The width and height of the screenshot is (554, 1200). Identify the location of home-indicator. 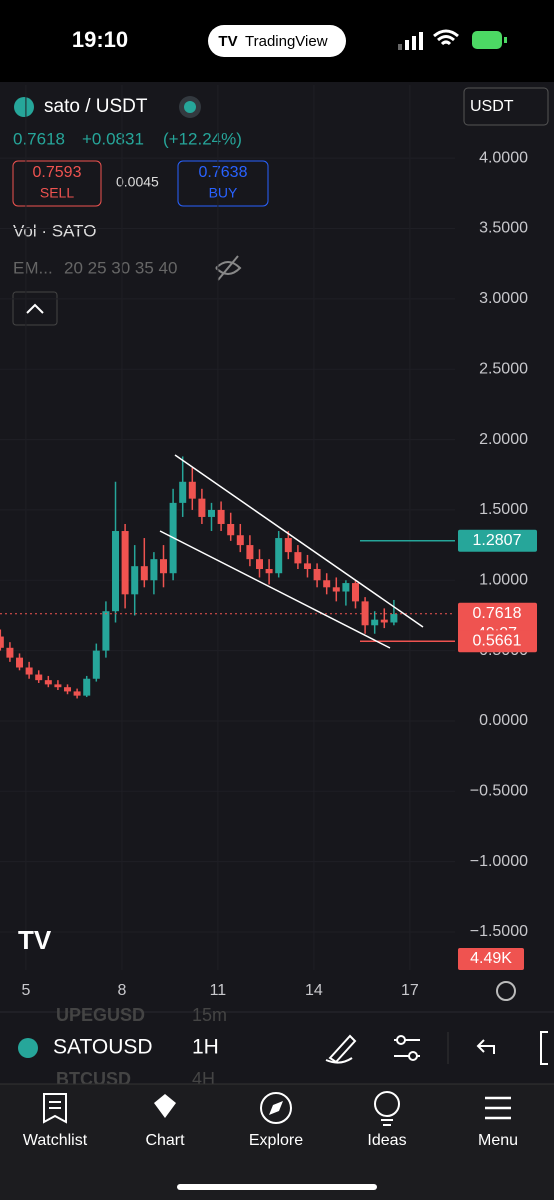
(277, 1187).